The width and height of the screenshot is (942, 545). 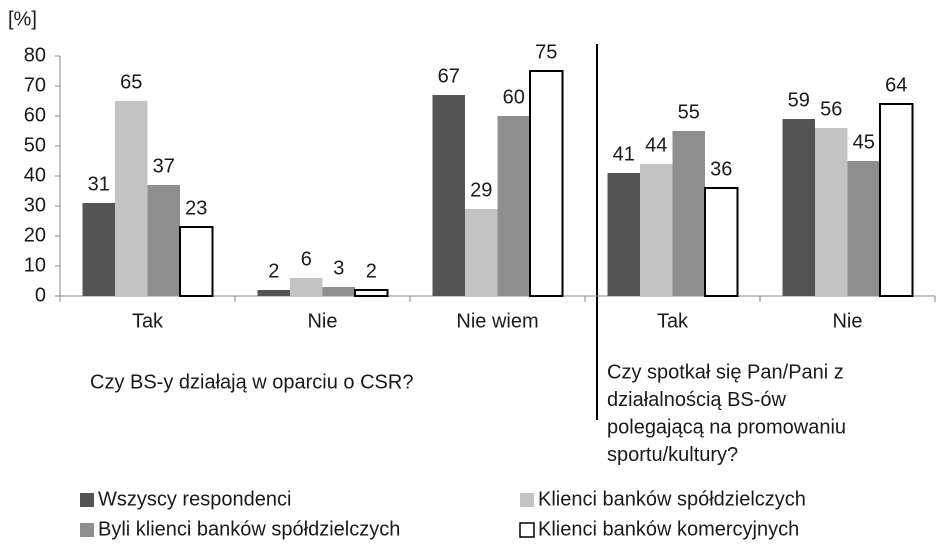 What do you see at coordinates (35, 85) in the screenshot?
I see `y-tick-label: 70` at bounding box center [35, 85].